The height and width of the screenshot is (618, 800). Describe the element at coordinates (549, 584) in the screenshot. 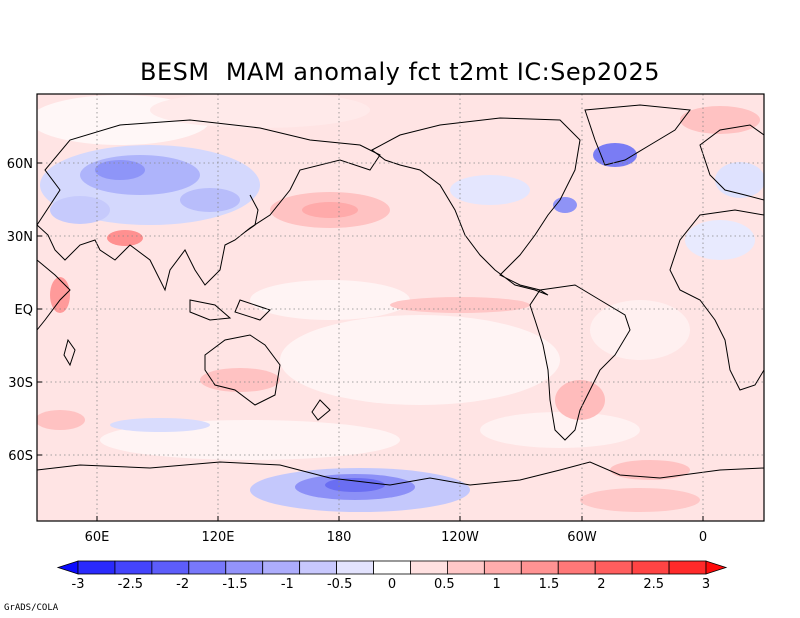

I see `colorbar-tick-label: 1.5` at that location.